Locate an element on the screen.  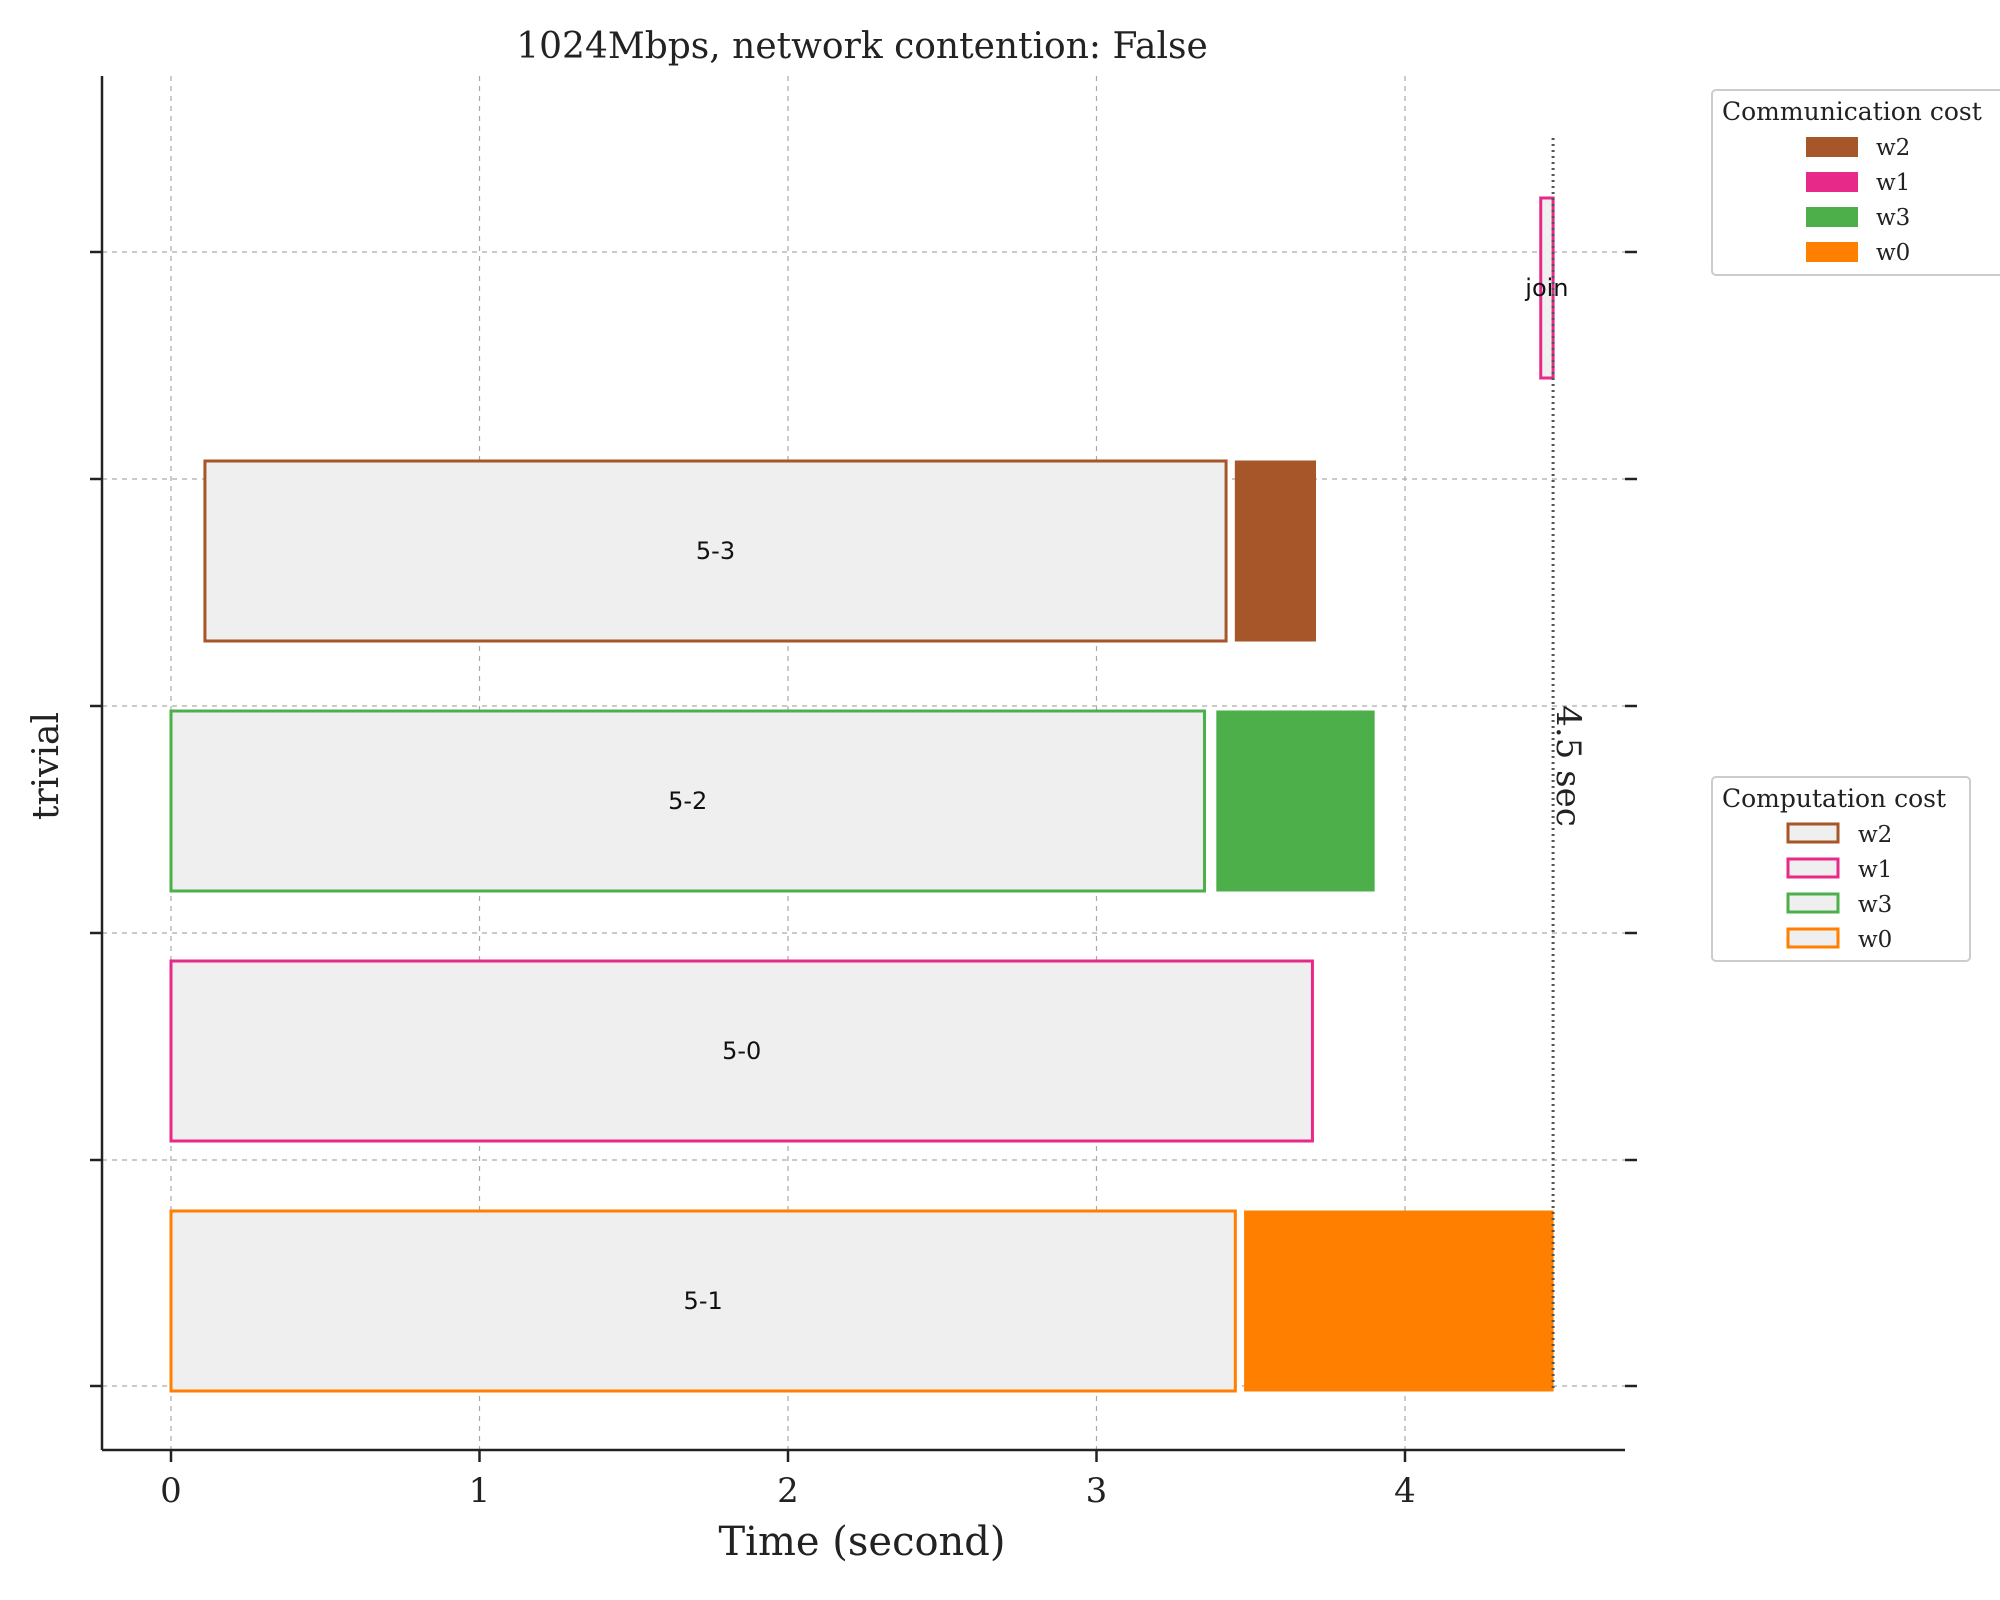
x-tick-label: 3 is located at coordinates (1097, 1491).